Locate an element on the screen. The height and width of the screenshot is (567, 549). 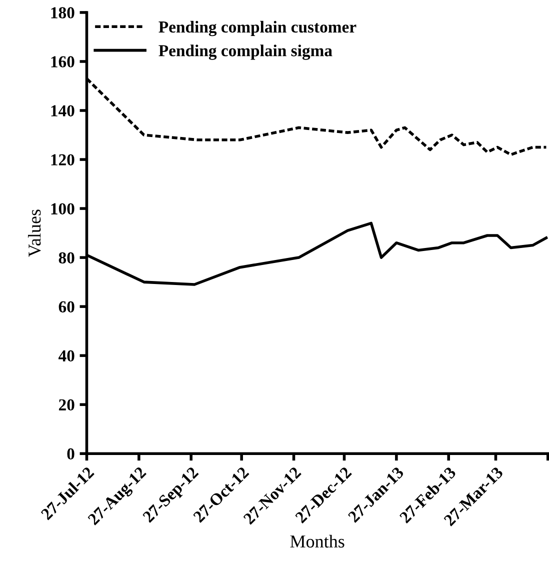
y-tick-label: 120 is located at coordinates (62, 160).